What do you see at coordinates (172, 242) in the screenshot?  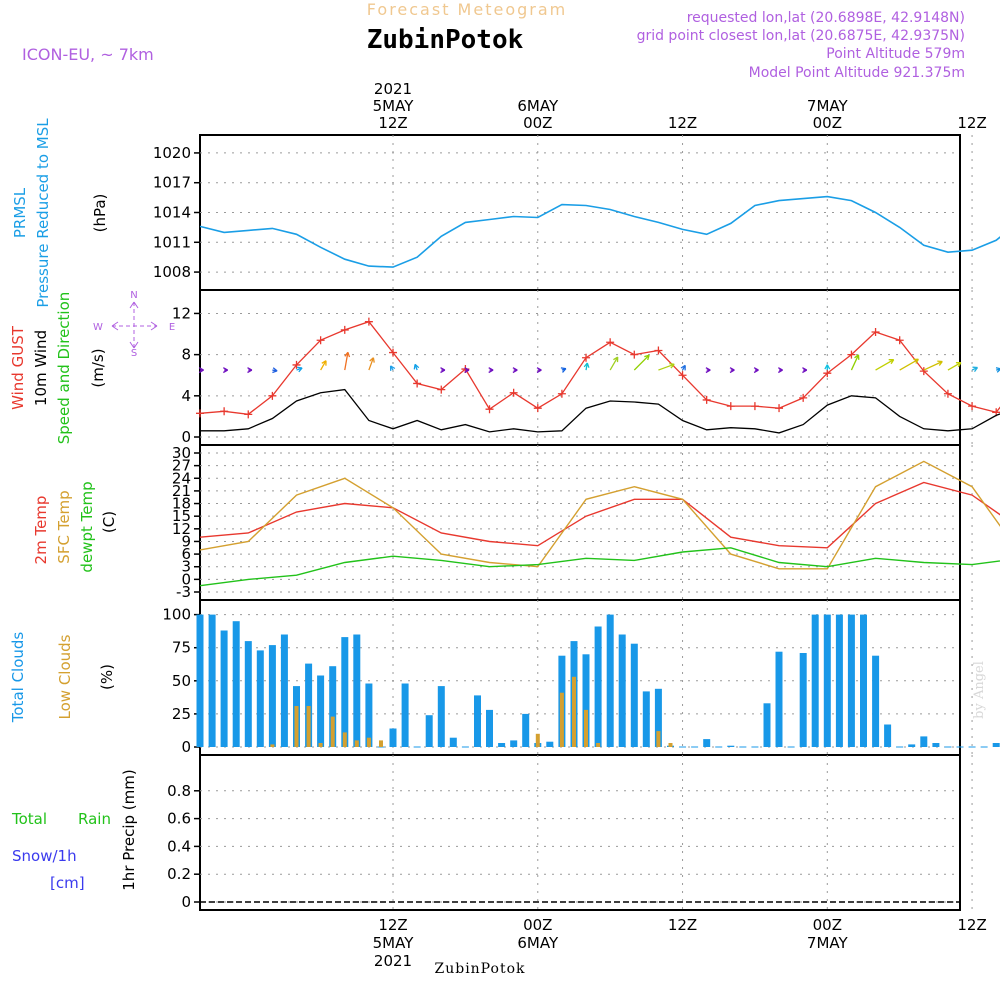 I see `pressure-tick-label: 1011` at bounding box center [172, 242].